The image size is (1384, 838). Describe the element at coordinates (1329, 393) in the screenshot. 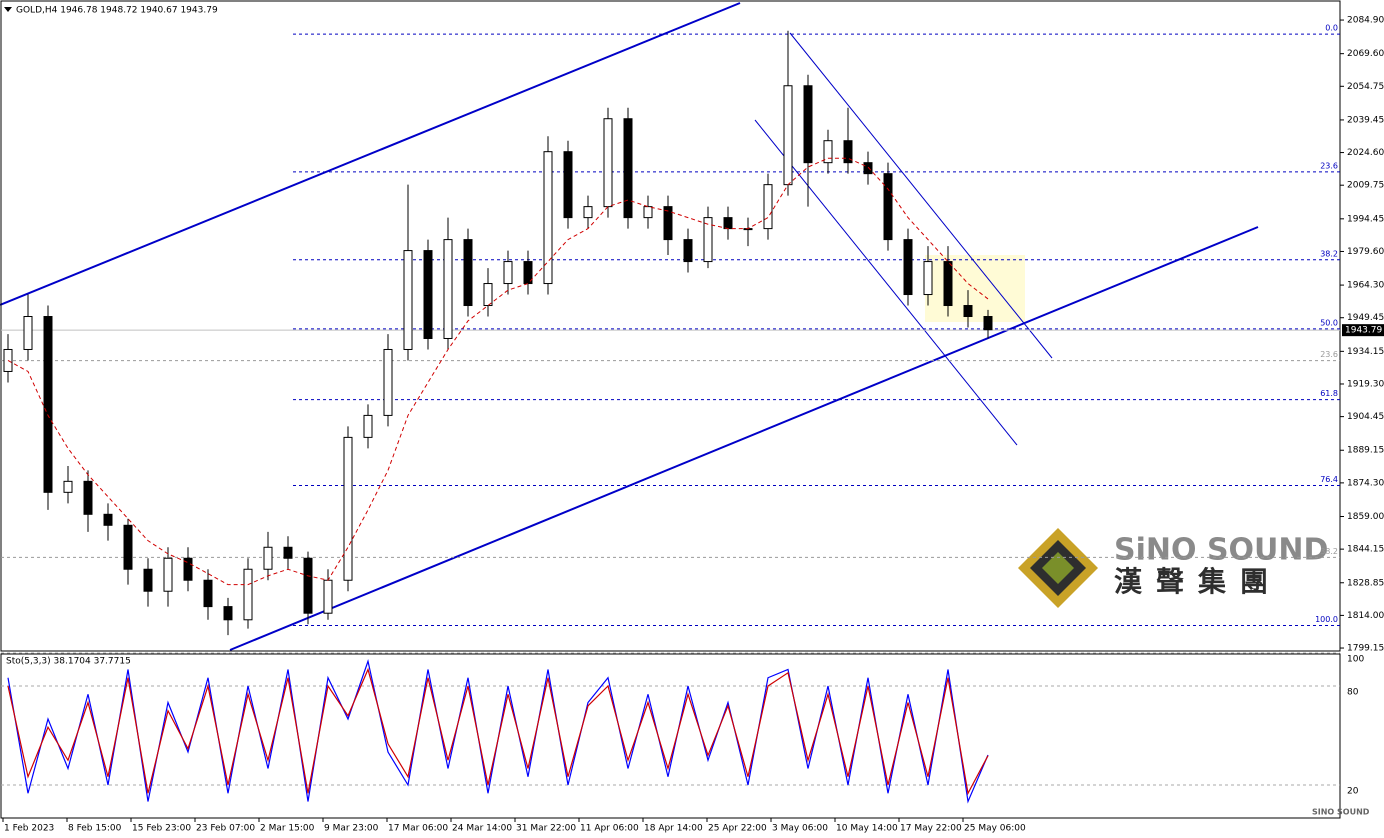

I see `fib-label: 61.8` at that location.